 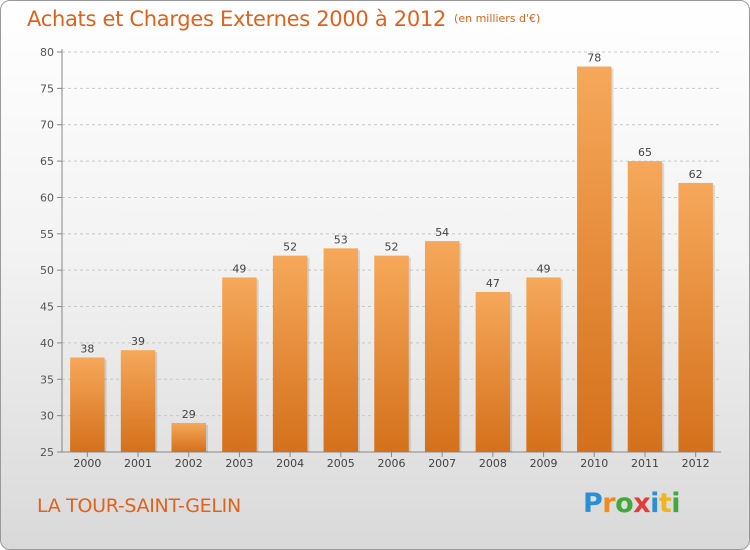 What do you see at coordinates (341, 463) in the screenshot?
I see `x-tick-label: 2005` at bounding box center [341, 463].